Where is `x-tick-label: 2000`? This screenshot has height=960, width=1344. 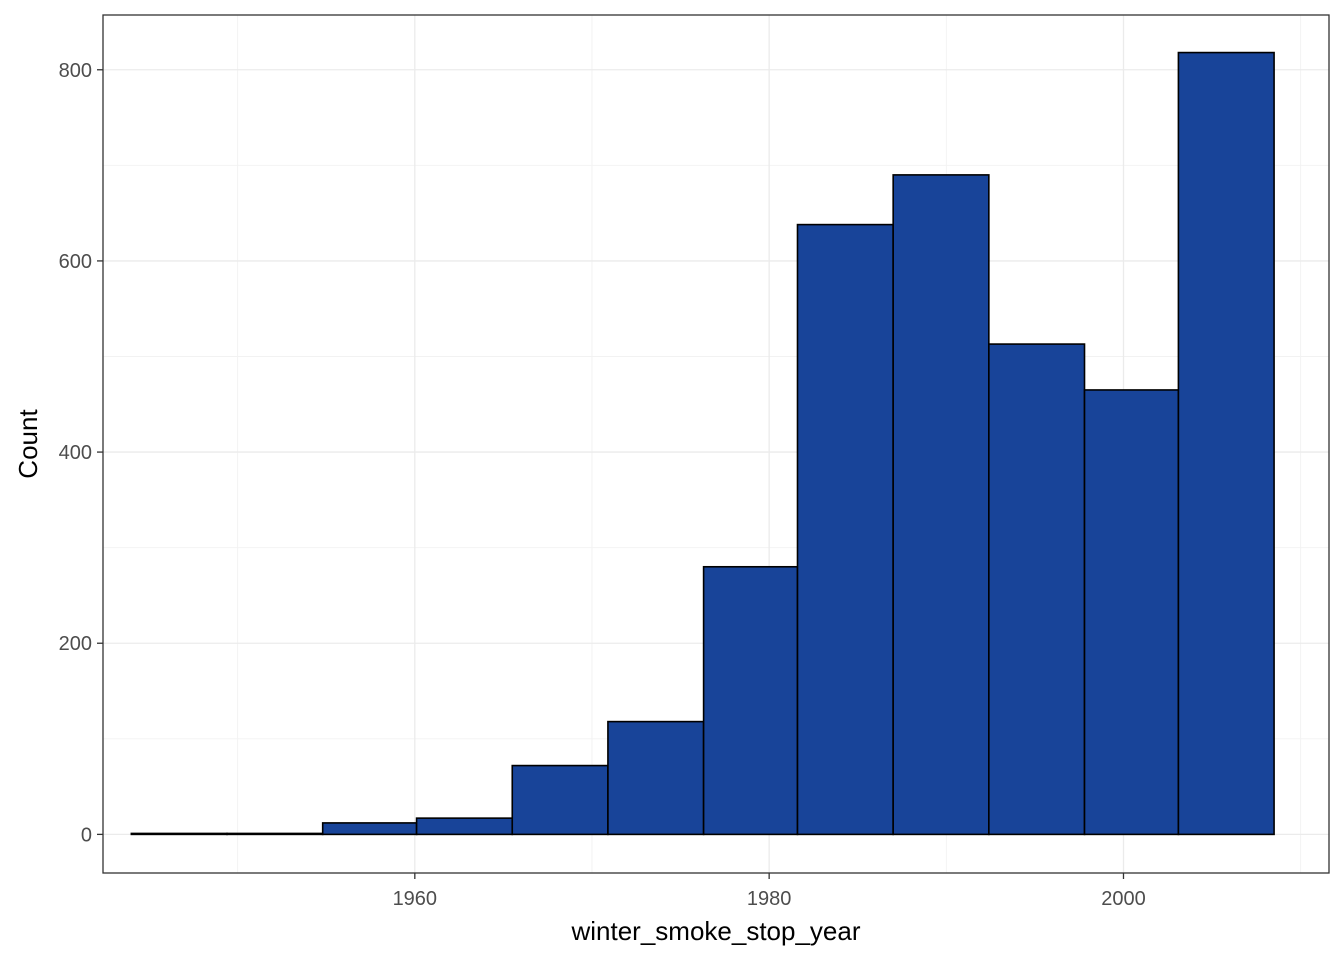 x-tick-label: 2000 is located at coordinates (1123, 899).